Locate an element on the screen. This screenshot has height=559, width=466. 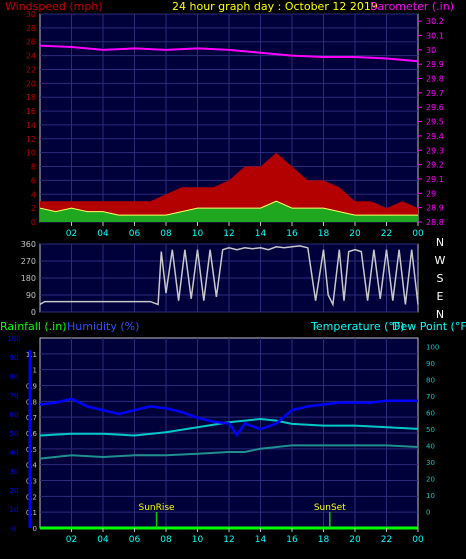
top-xtick-label: 08 is located at coordinates (166, 234).